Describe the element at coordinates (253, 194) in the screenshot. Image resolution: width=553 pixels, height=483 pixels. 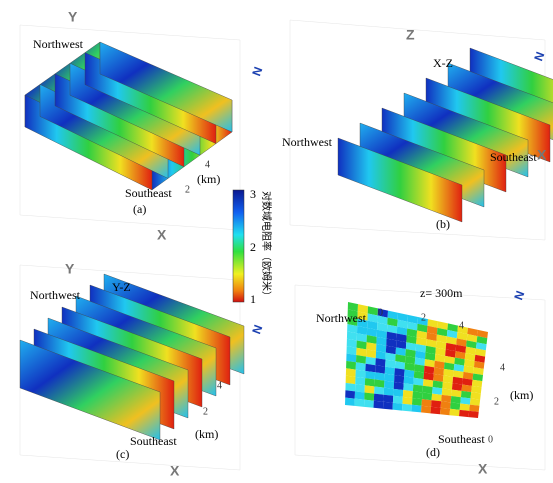
I see `colorbar-tick: 3` at that location.